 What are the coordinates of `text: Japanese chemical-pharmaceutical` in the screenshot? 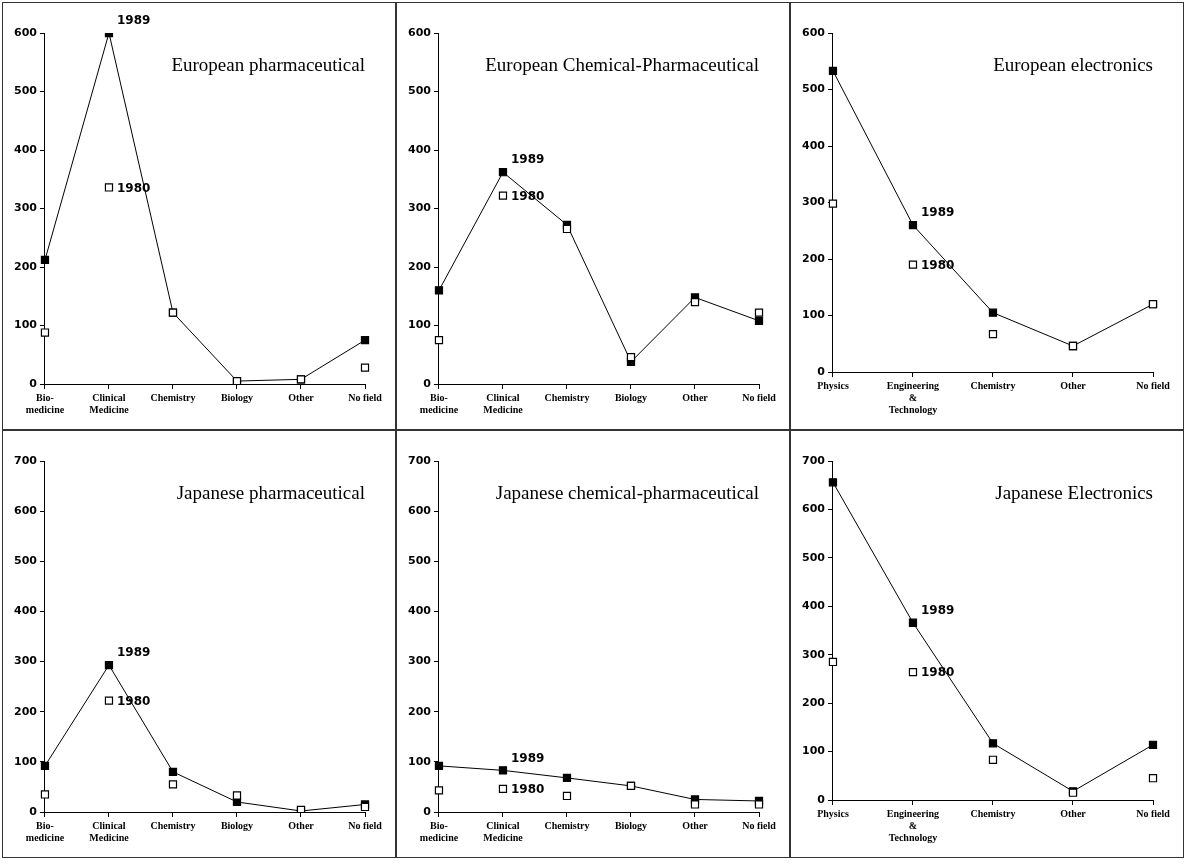 It's located at (627, 493).